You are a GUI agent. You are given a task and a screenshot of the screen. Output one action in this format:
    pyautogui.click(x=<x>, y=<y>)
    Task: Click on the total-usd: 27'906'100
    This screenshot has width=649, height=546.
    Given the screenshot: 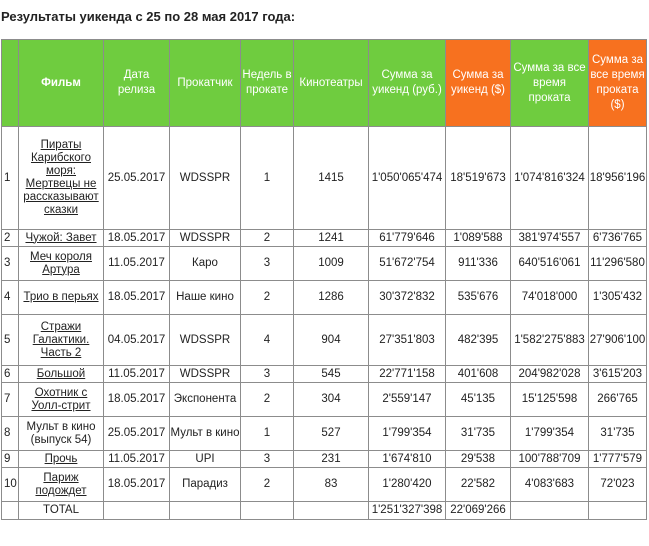 What is the action you would take?
    pyautogui.click(x=617, y=340)
    